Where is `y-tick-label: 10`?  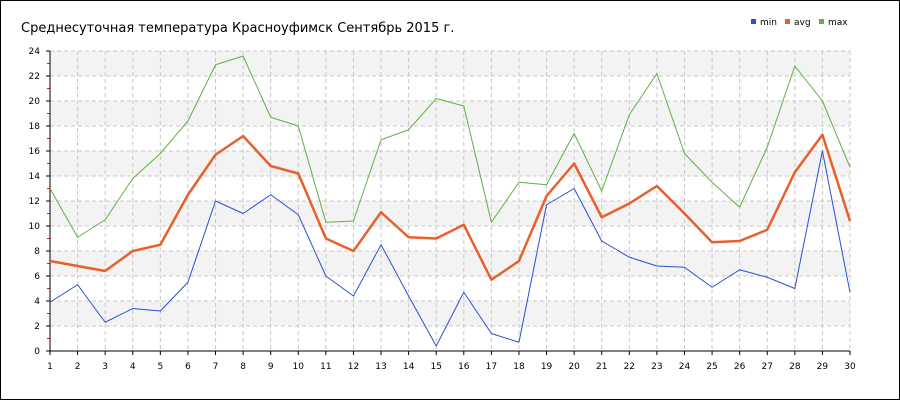 y-tick-label: 10 is located at coordinates (35, 227).